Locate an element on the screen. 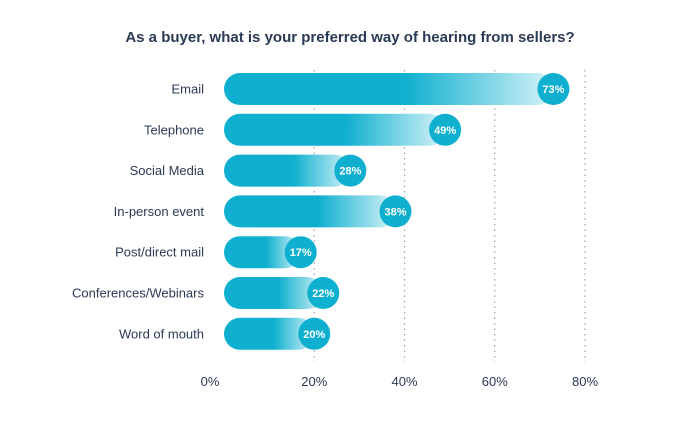  category-label: Word of mouth is located at coordinates (161, 333).